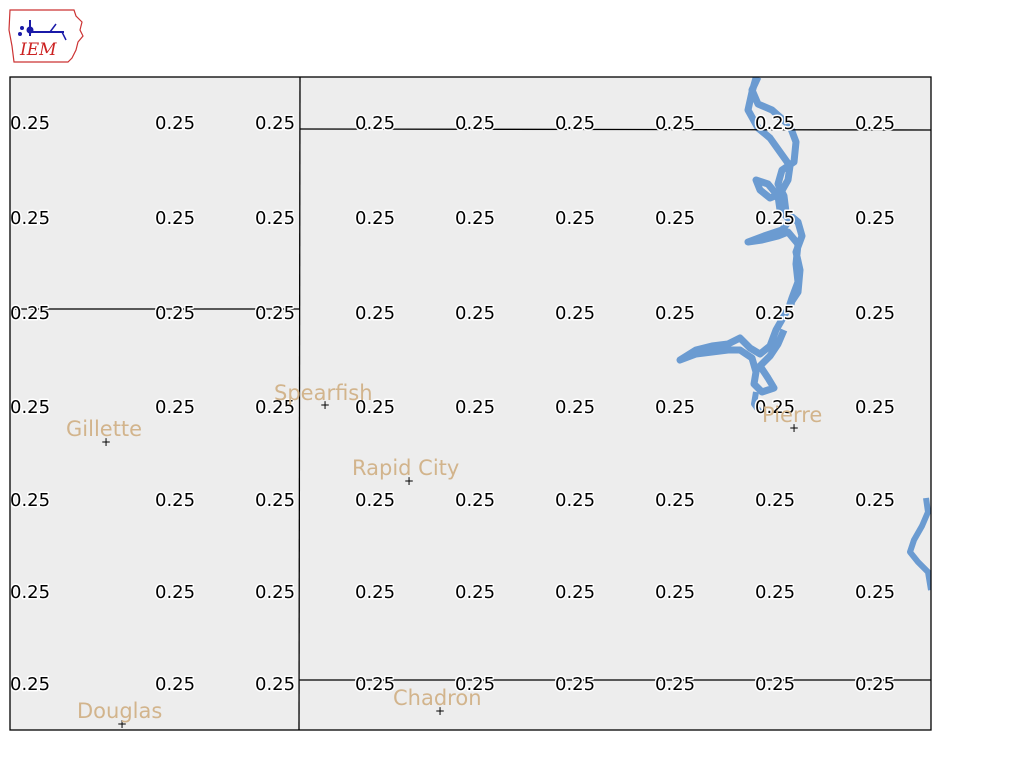  I want to click on city-rapid-city: + Rapid City, so click(405, 472).